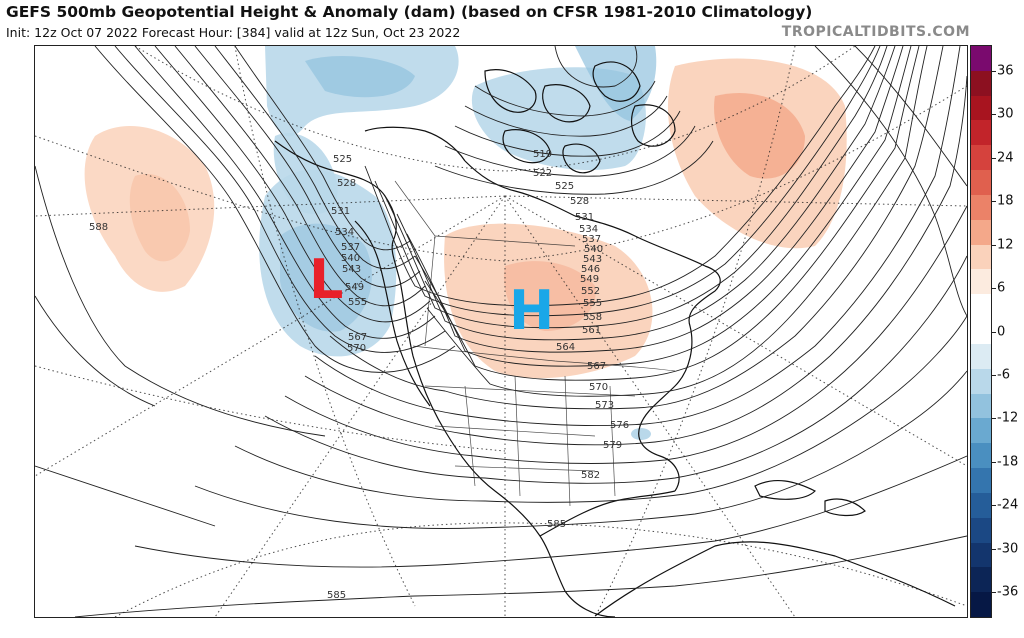  Describe the element at coordinates (1005, 71) in the screenshot. I see `colorbar-tick-label: 36` at that location.